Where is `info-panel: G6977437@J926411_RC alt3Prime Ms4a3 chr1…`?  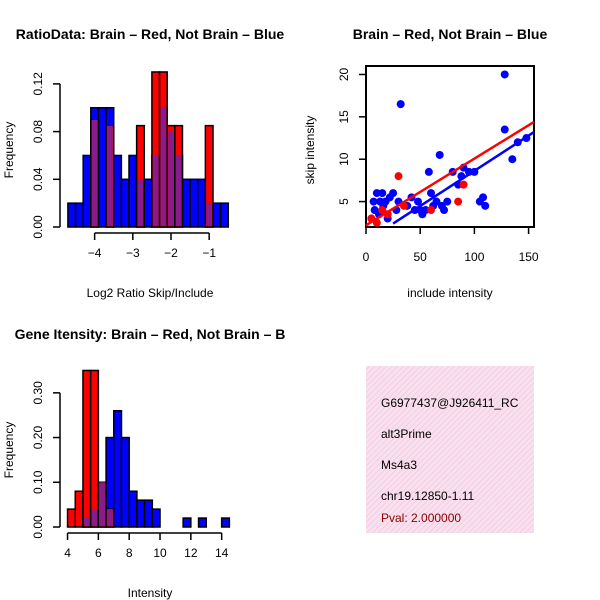
info-panel: G6977437@J926411_RC alt3Prime Ms4a3 chr1… is located at coordinates (450, 449).